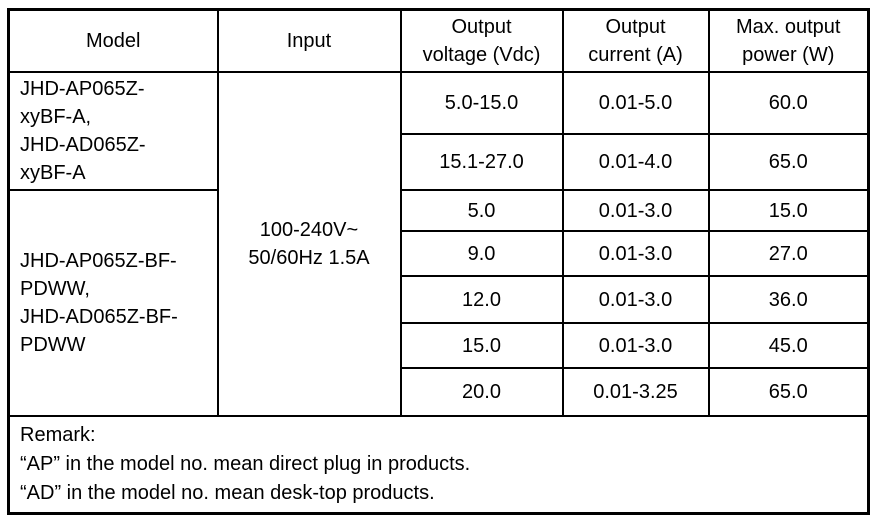  I want to click on table-row: 9.0 0.01-3.0 27.0, so click(439, 253).